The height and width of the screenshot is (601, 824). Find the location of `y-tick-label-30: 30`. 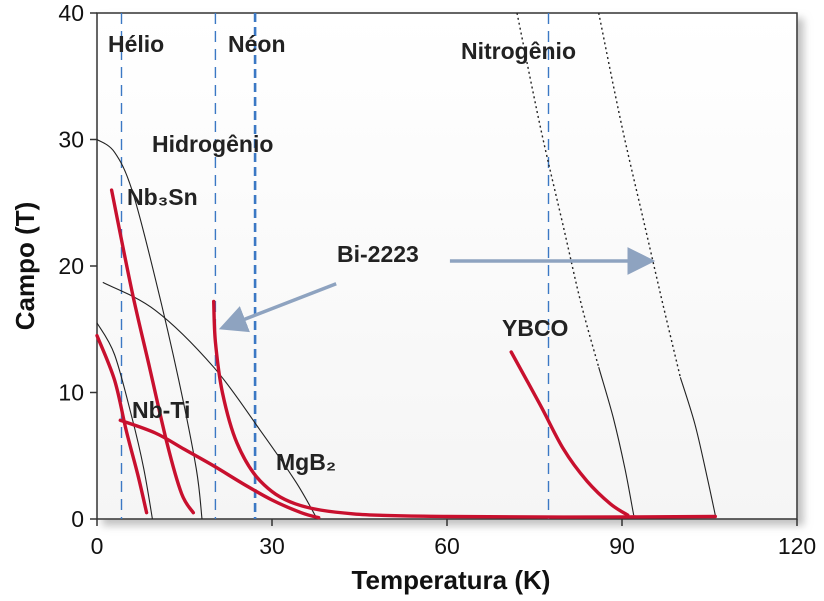

y-tick-label-30: 30 is located at coordinates (71, 140).